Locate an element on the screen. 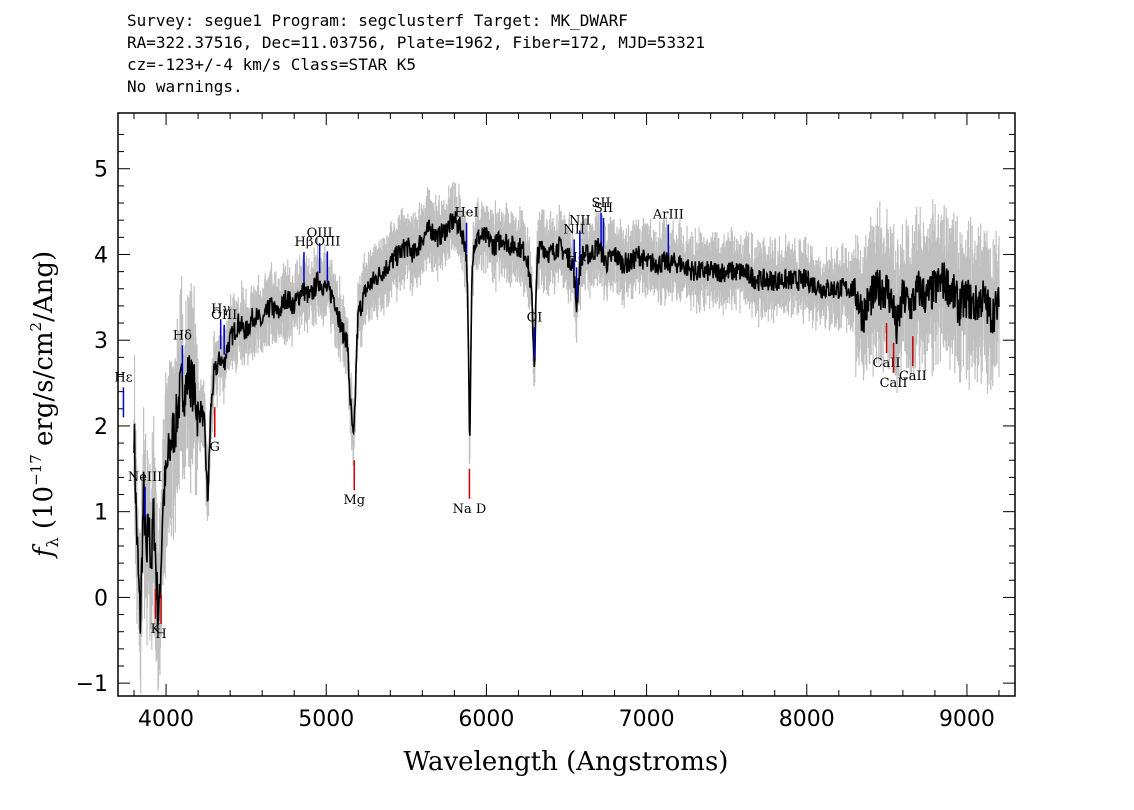 The image size is (1134, 810). header-warnings-line: No warnings. is located at coordinates (185, 86).